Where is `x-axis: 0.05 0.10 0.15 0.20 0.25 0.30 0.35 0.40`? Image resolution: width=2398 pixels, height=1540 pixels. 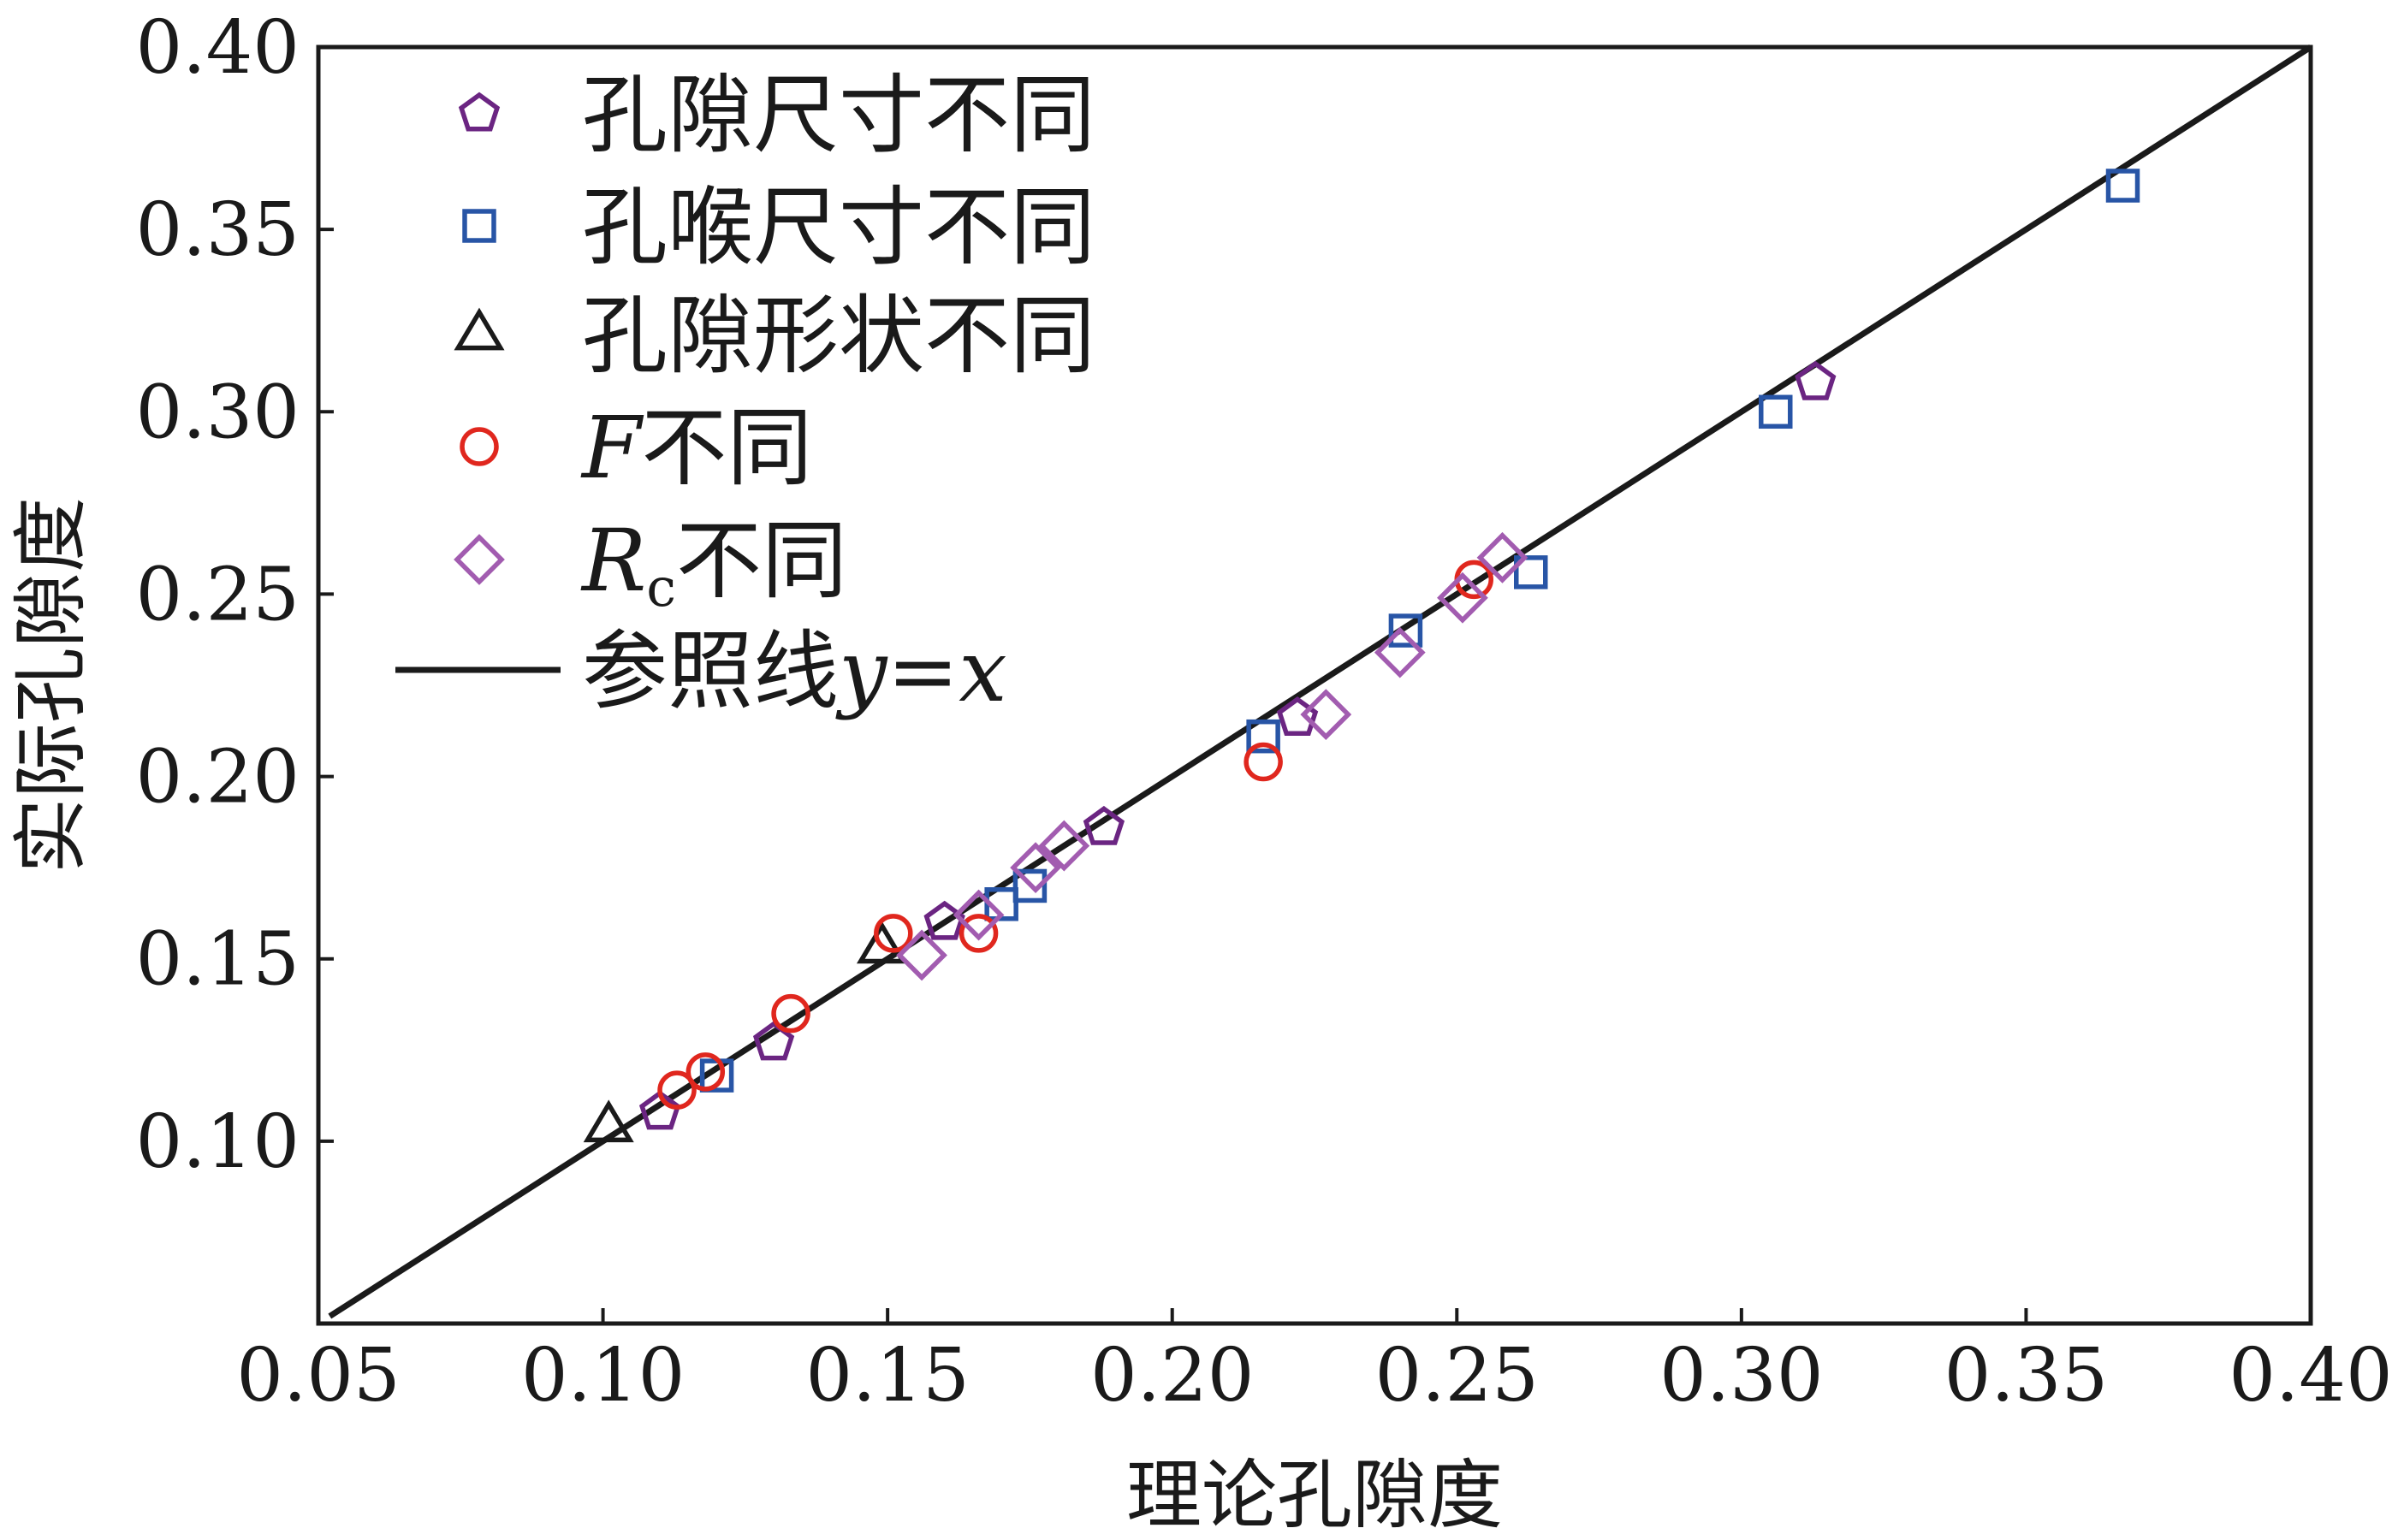
x-axis: 0.05 0.10 0.15 0.20 0.25 0.30 0.35 0.40 is located at coordinates (1314, 1363).